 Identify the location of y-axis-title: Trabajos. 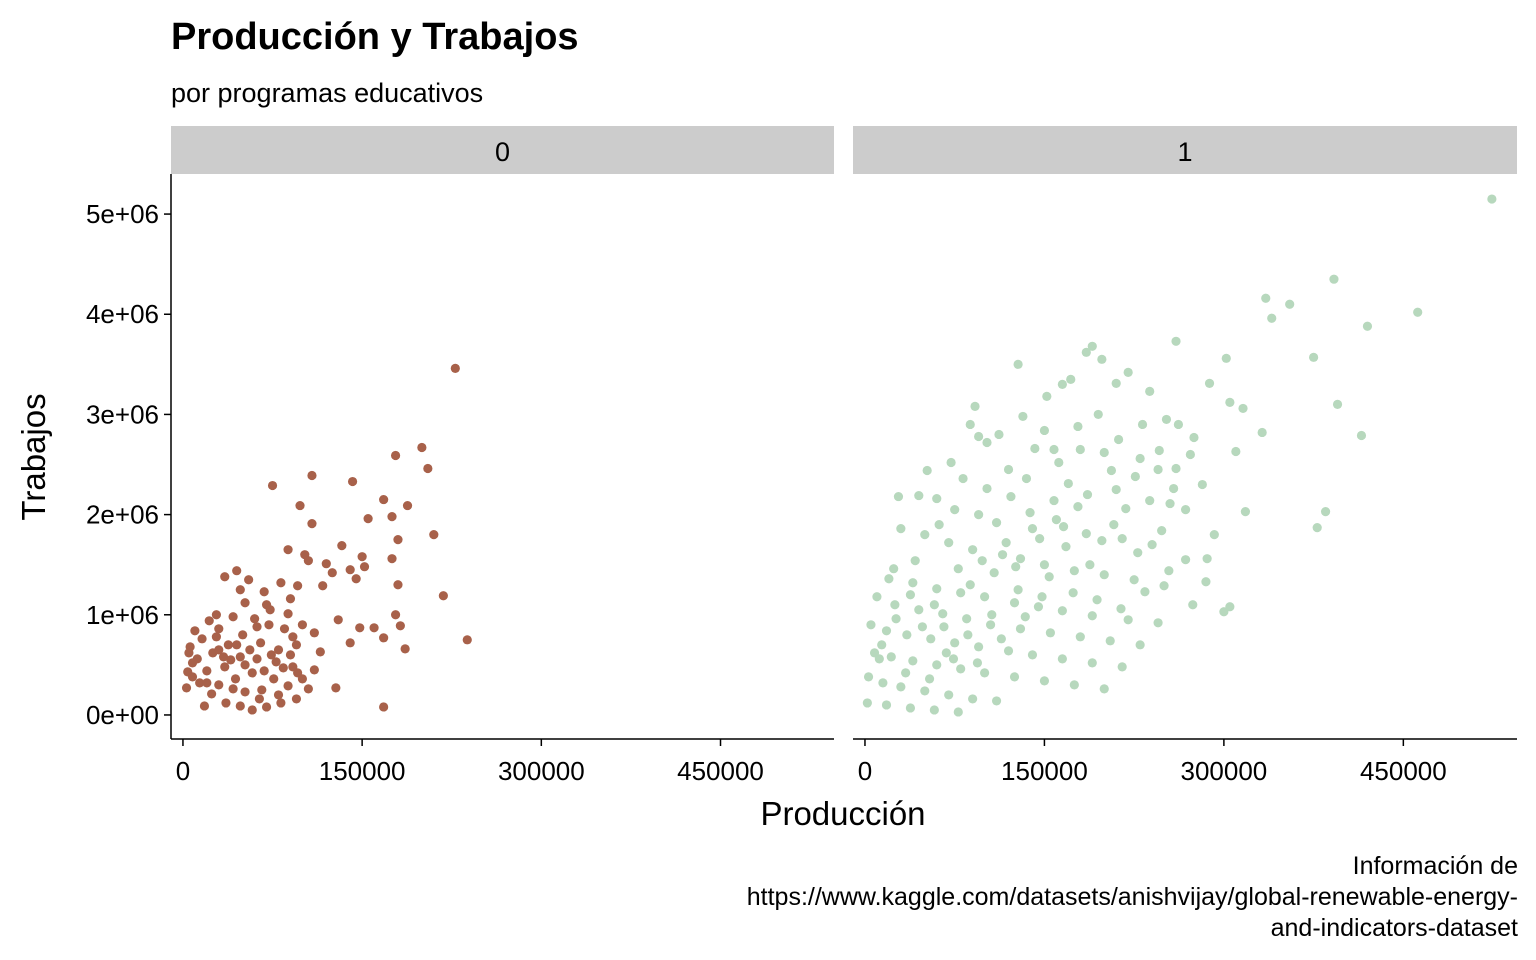
(33, 456).